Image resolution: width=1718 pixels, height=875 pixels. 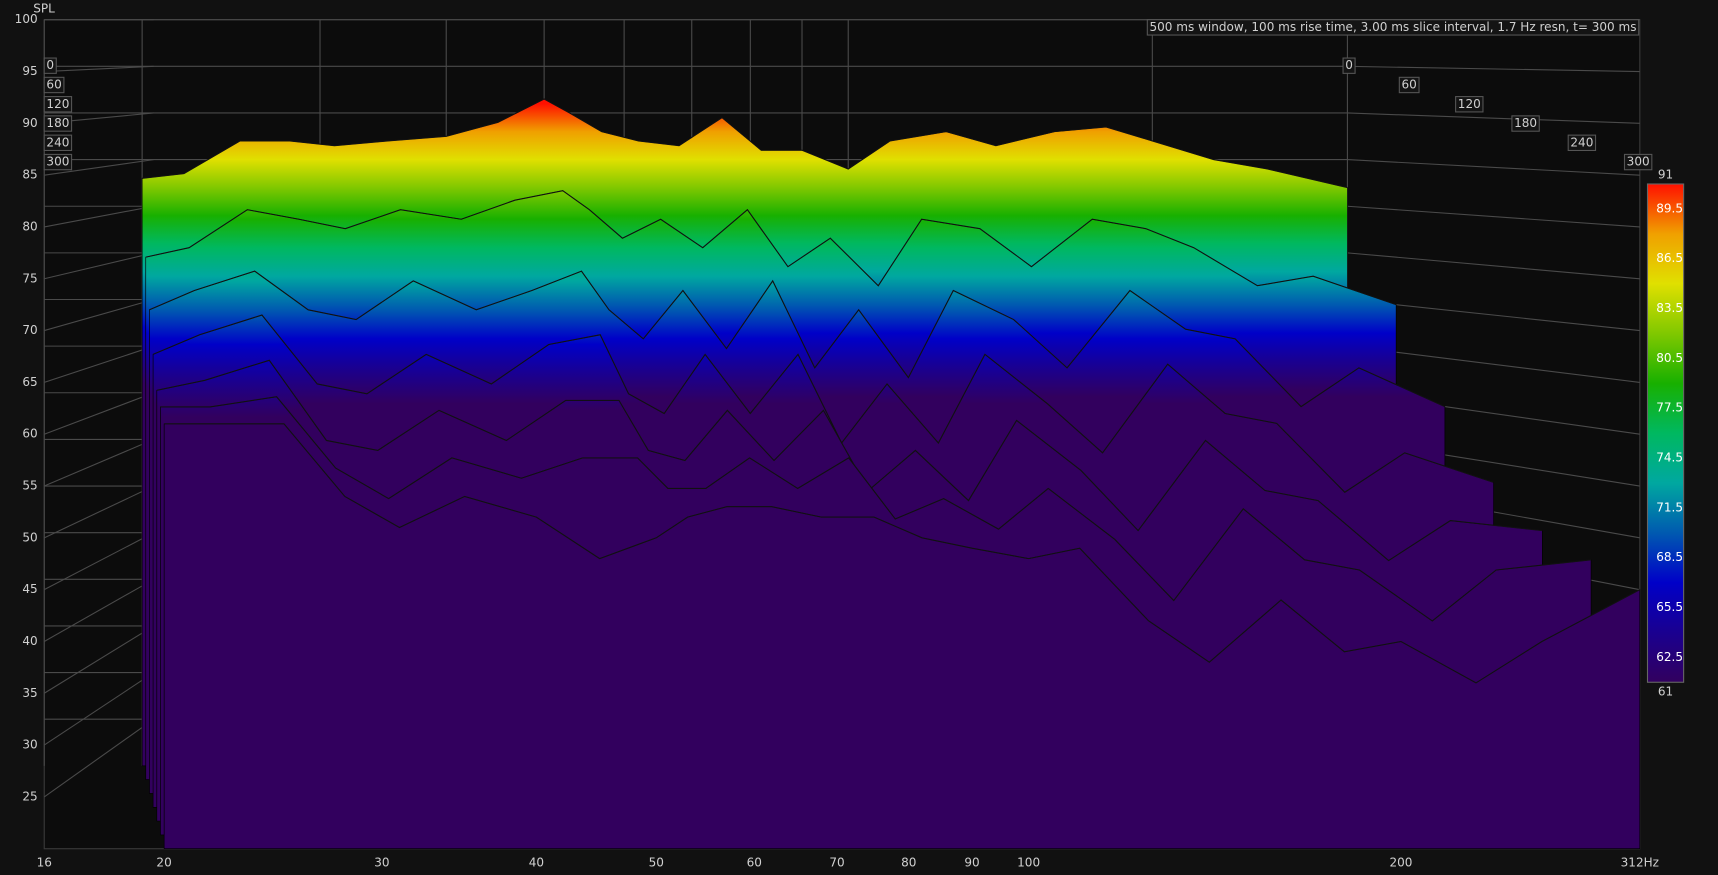 What do you see at coordinates (1669, 458) in the screenshot?
I see `colorbar-tick-label: 74.5` at bounding box center [1669, 458].